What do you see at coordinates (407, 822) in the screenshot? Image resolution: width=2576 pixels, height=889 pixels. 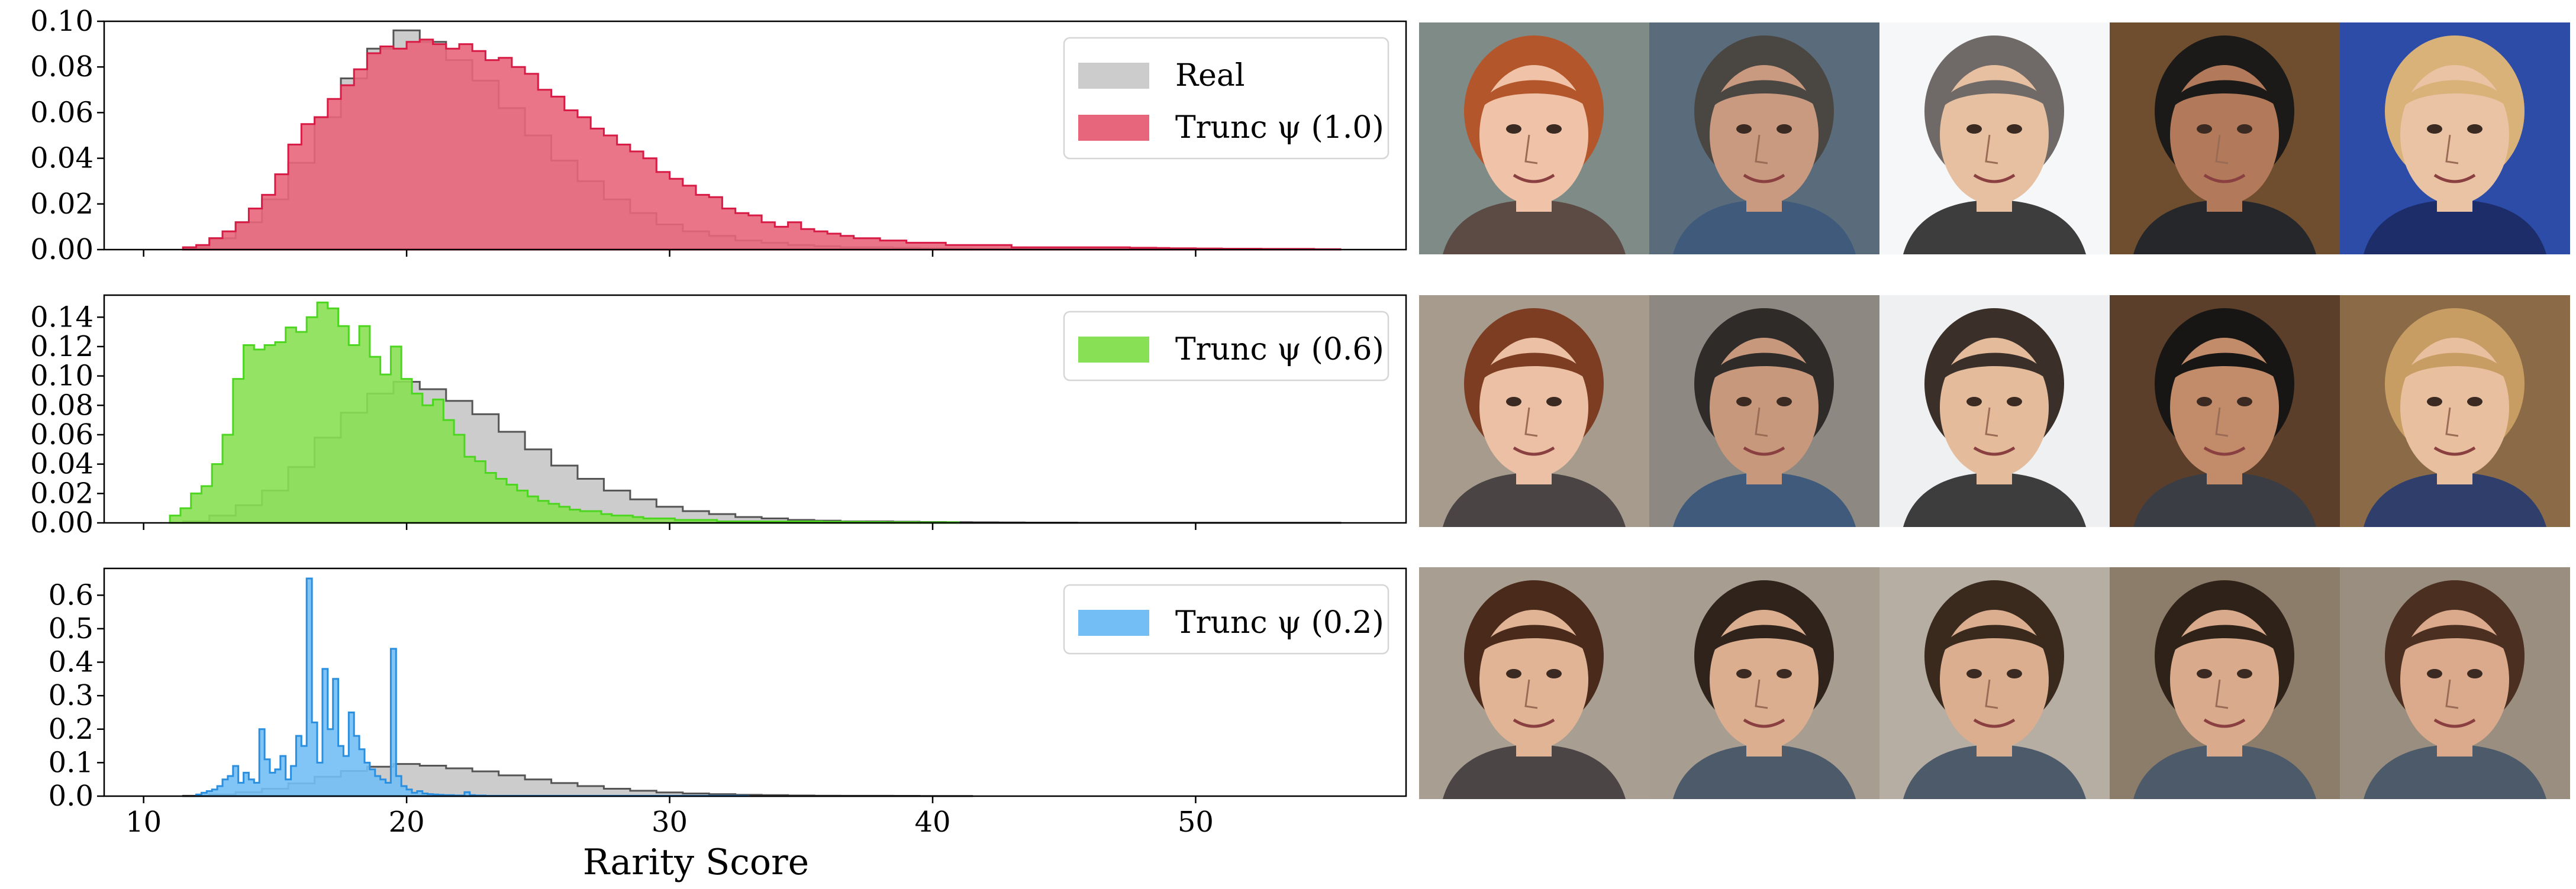 I see `x-tick-label: 20` at bounding box center [407, 822].